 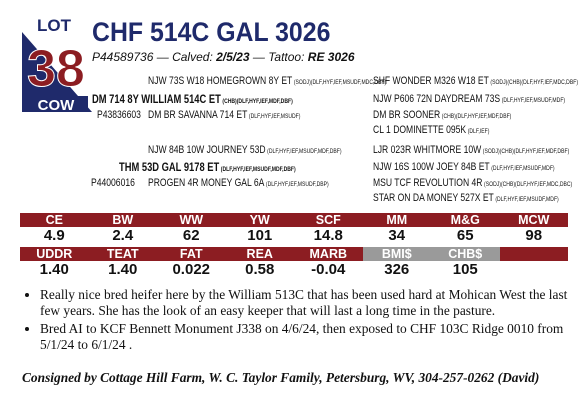 I want to click on epd-value: 0.022, so click(x=191, y=269).